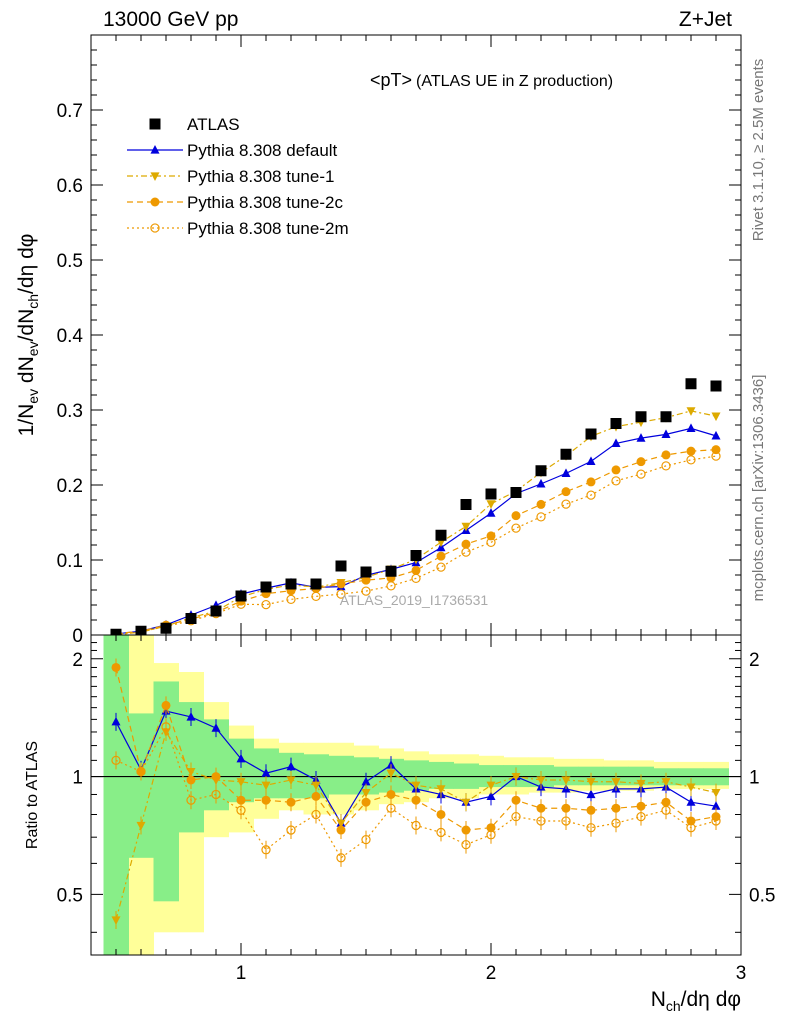 Image resolution: width=786 pixels, height=1024 pixels. Describe the element at coordinates (32, 795) in the screenshot. I see `ratio-ylabel: Ratio to ATLAS` at that location.